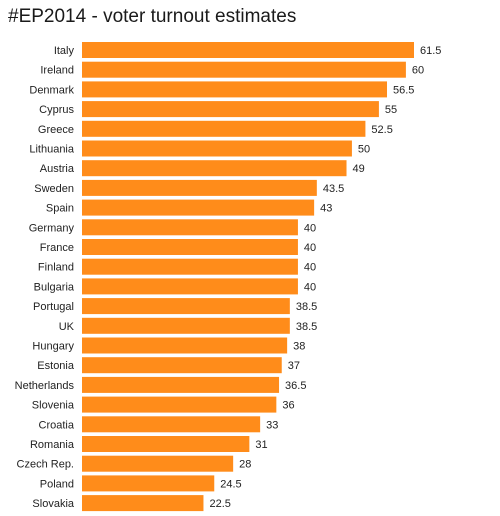  Describe the element at coordinates (53, 406) in the screenshot. I see `category-label: Slovenia` at that location.